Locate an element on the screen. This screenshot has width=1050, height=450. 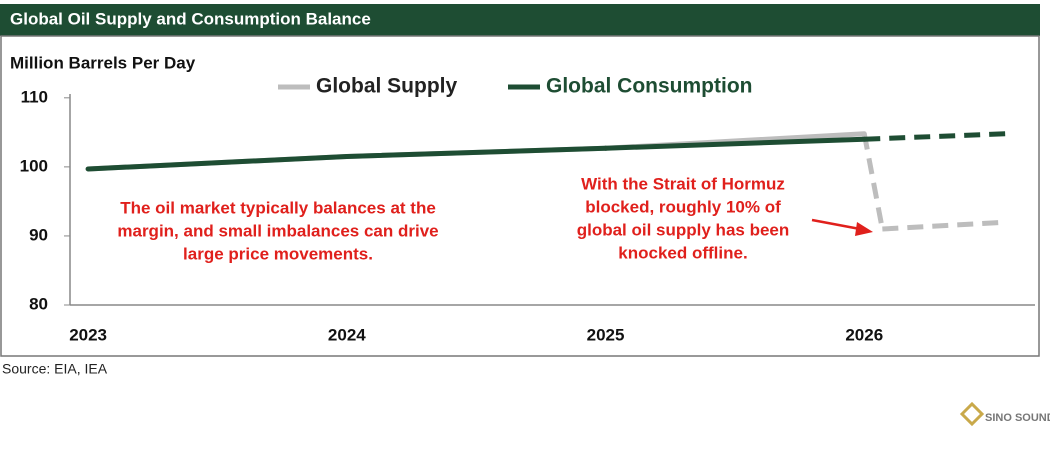
legend-label: Global Consumption is located at coordinates (649, 86).